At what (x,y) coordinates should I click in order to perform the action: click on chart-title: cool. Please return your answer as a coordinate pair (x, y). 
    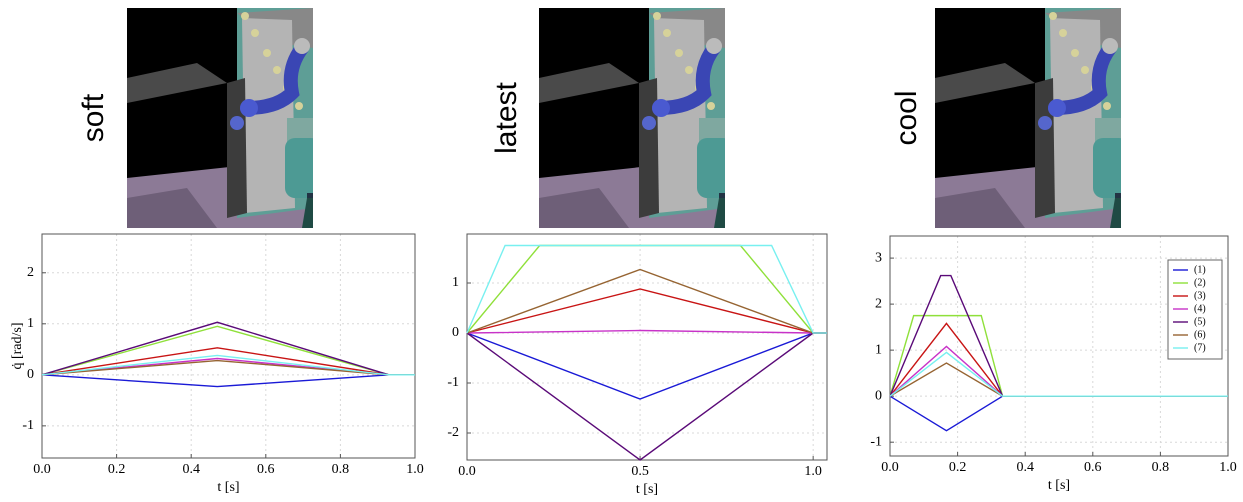
    Looking at the image, I should click on (906, 117).